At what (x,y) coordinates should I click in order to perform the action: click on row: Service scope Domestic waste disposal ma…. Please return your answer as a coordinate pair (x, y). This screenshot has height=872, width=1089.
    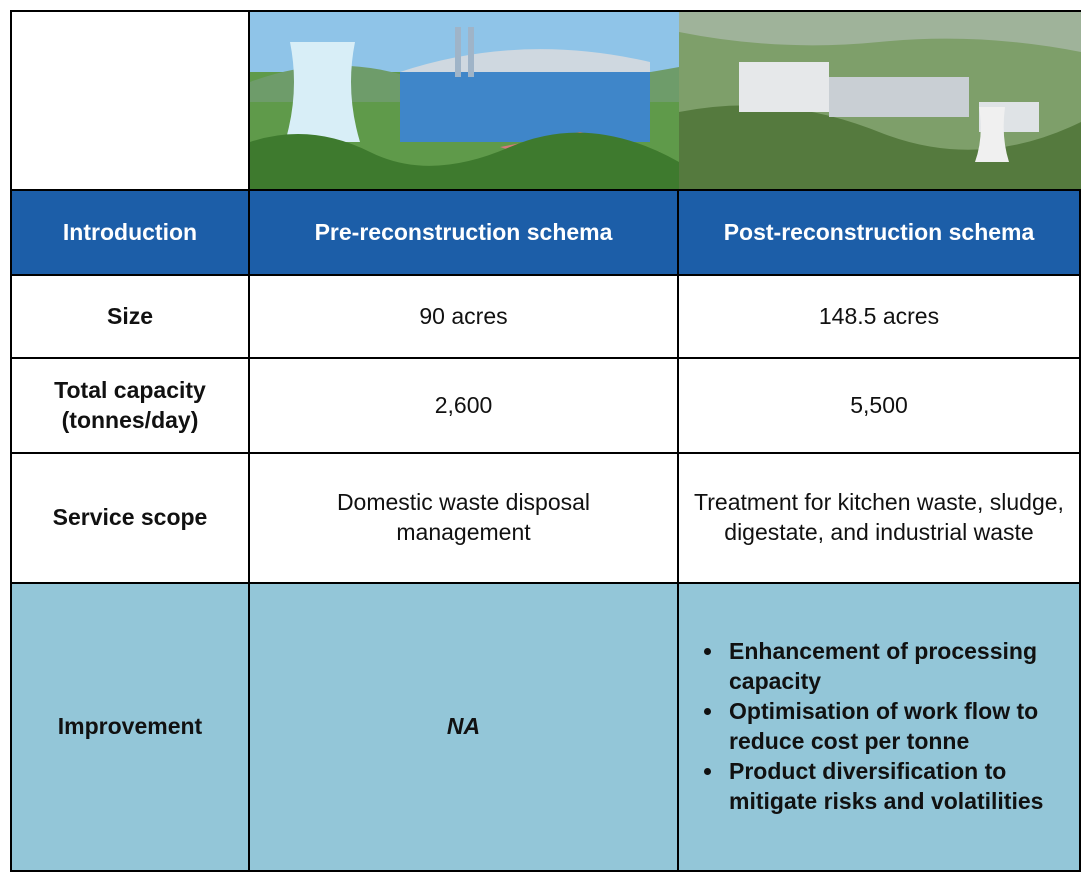
    Looking at the image, I should click on (545, 518).